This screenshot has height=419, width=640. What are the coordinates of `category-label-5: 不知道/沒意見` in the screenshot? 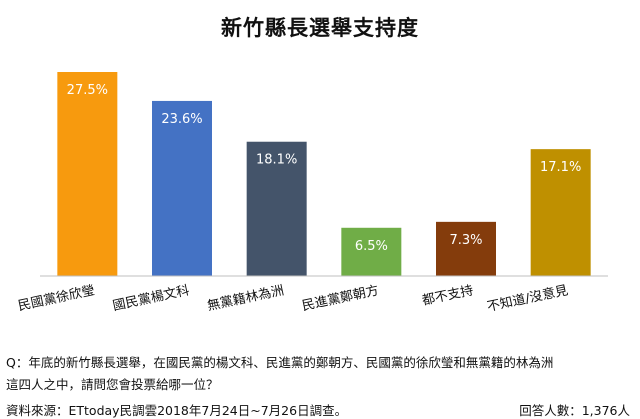 It's located at (528, 298).